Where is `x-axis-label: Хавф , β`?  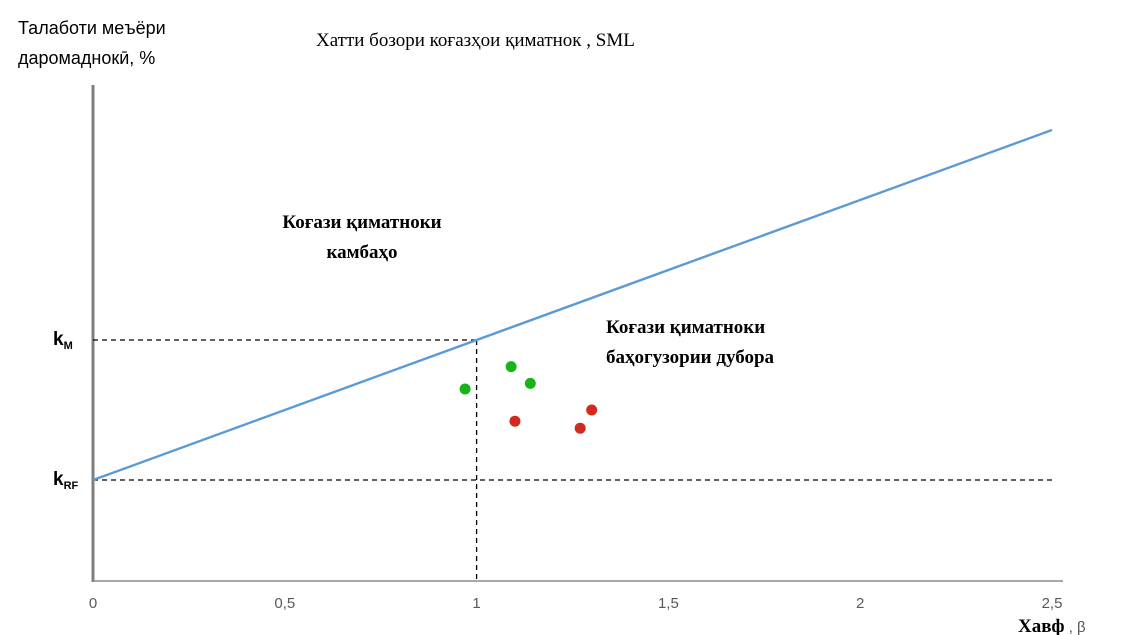
x-axis-label: Хавф , β is located at coordinates (1052, 625).